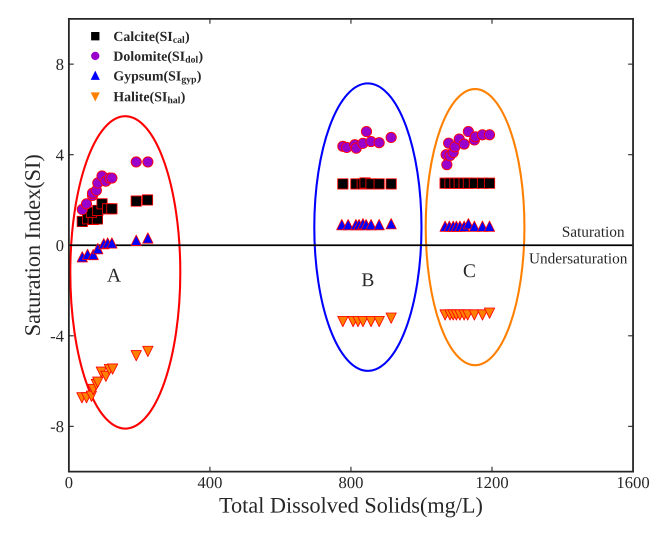  I want to click on y-tick-label: -8, so click(57, 426).